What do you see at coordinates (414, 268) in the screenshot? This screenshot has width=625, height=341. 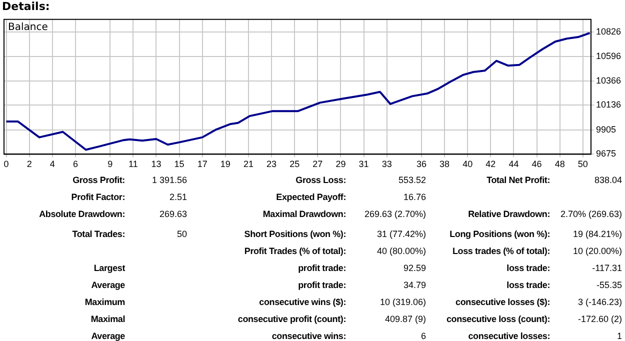 I see `text: 92.59` at bounding box center [414, 268].